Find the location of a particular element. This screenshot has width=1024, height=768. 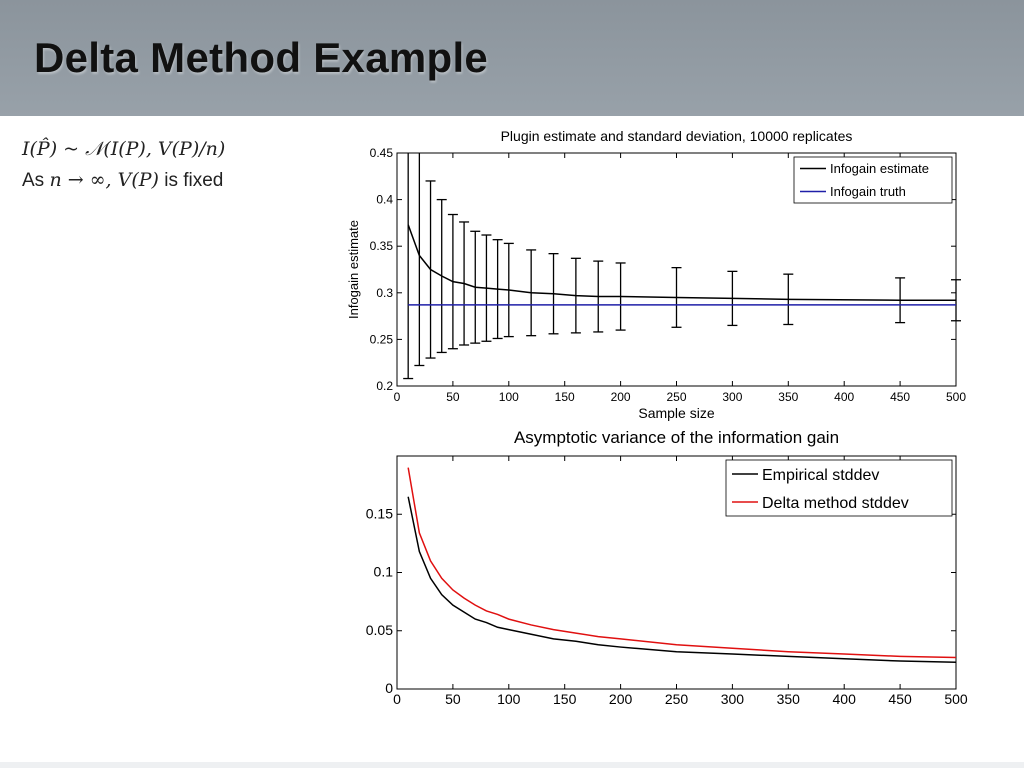

chart2-x-tick-label: 100 is located at coordinates (509, 699).